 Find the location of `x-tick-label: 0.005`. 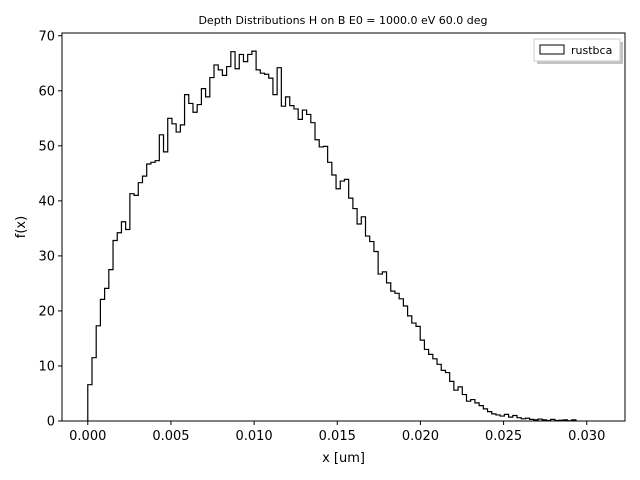

x-tick-label: 0.005 is located at coordinates (170, 436).